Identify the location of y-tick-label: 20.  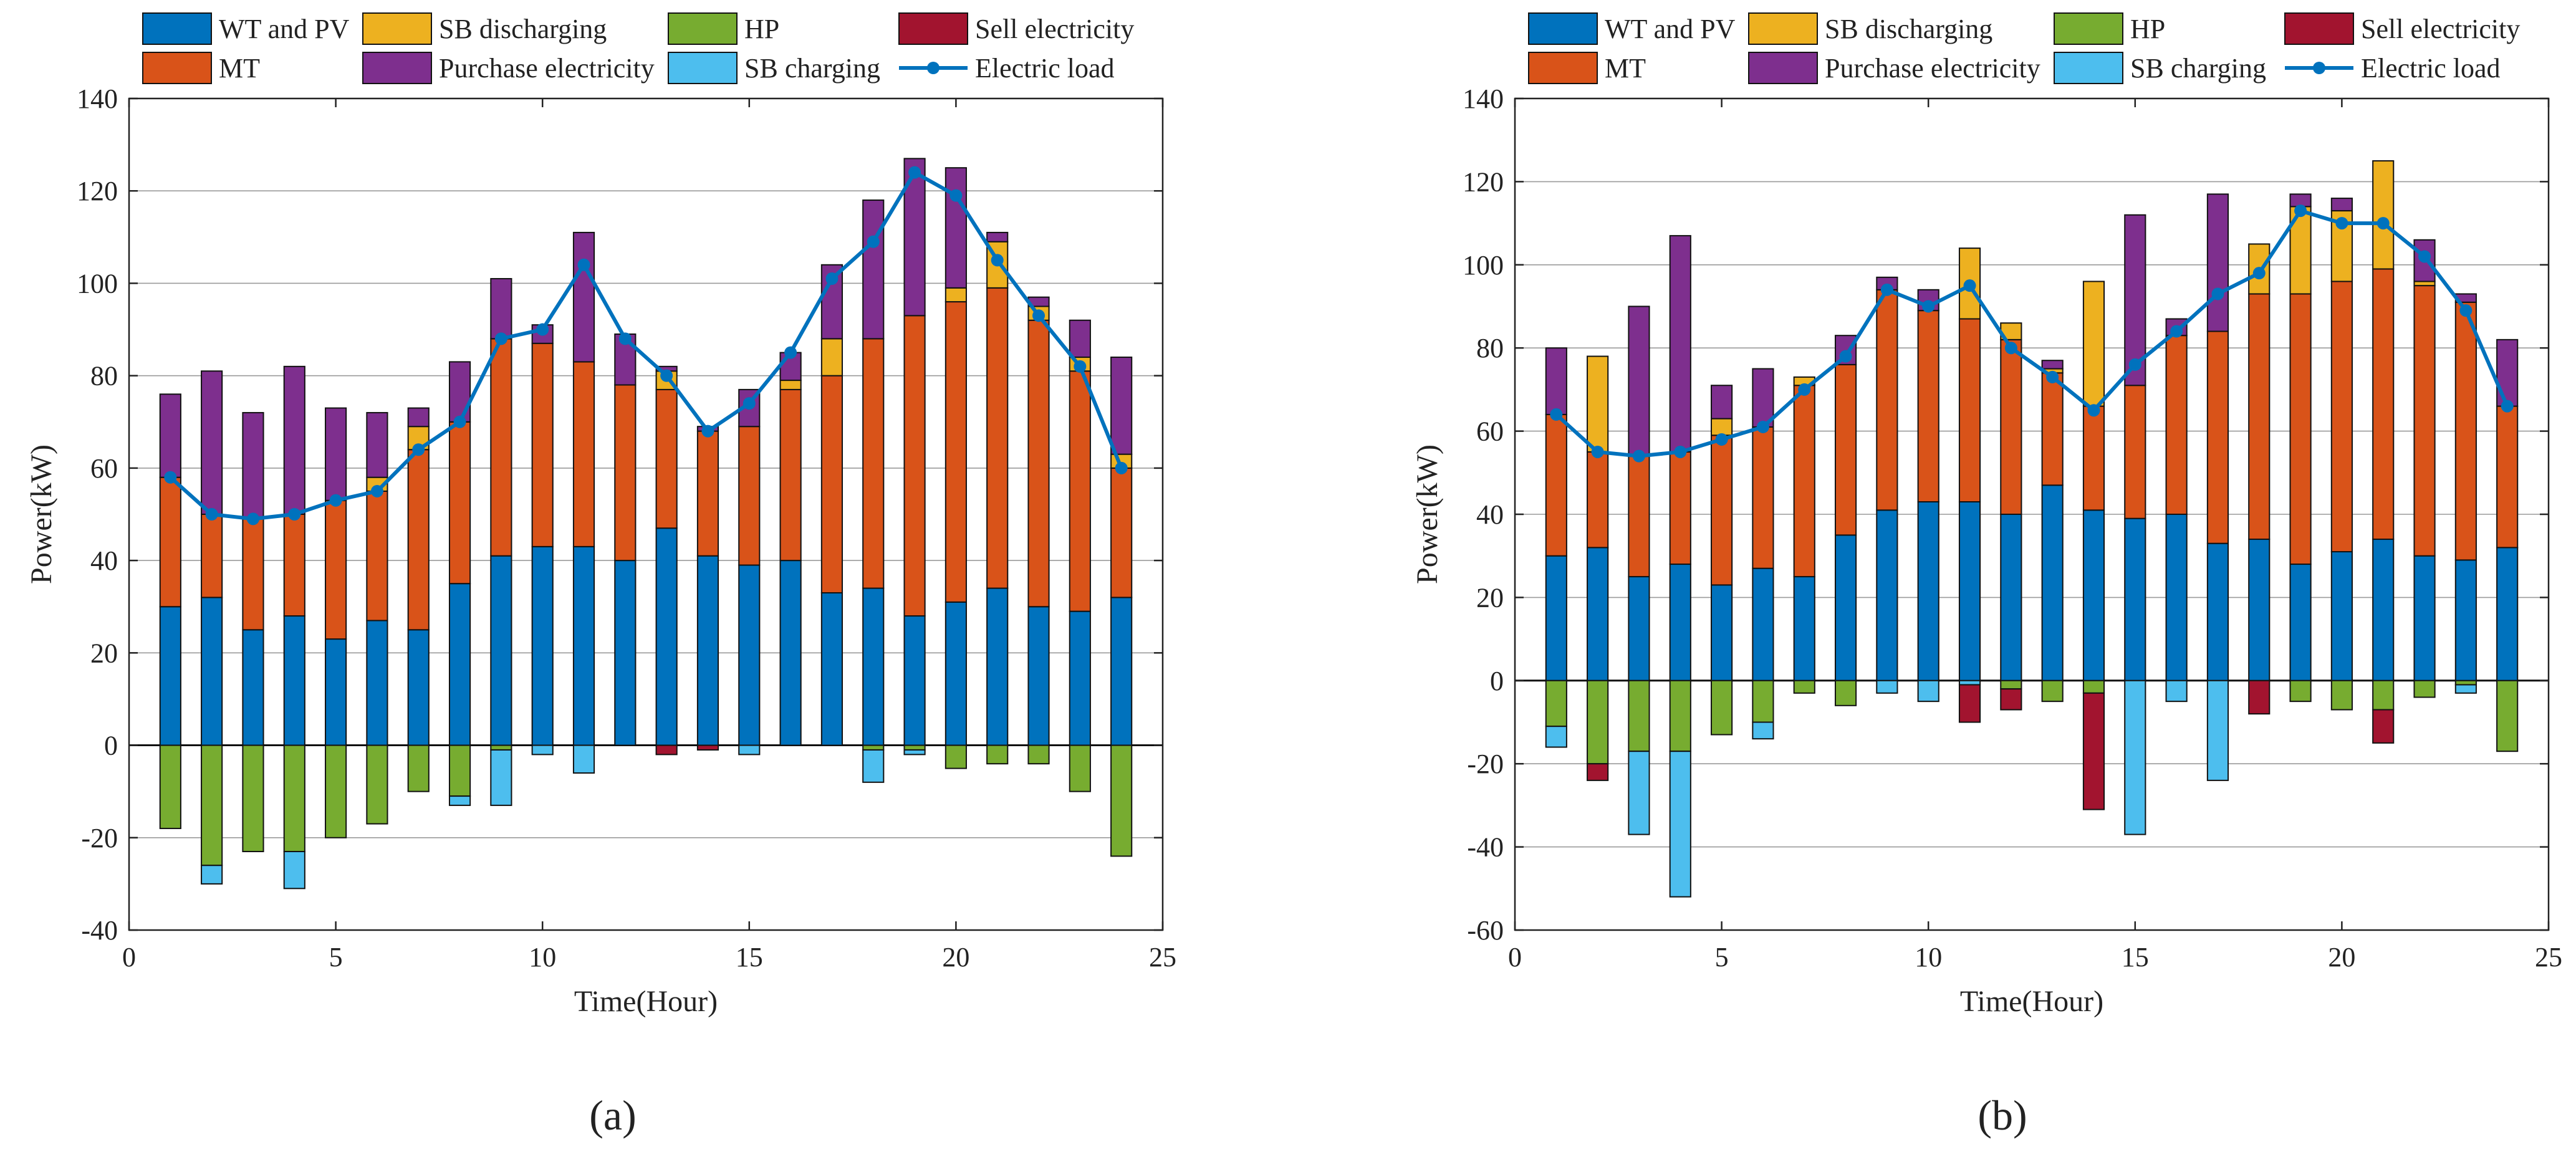
(1490, 597).